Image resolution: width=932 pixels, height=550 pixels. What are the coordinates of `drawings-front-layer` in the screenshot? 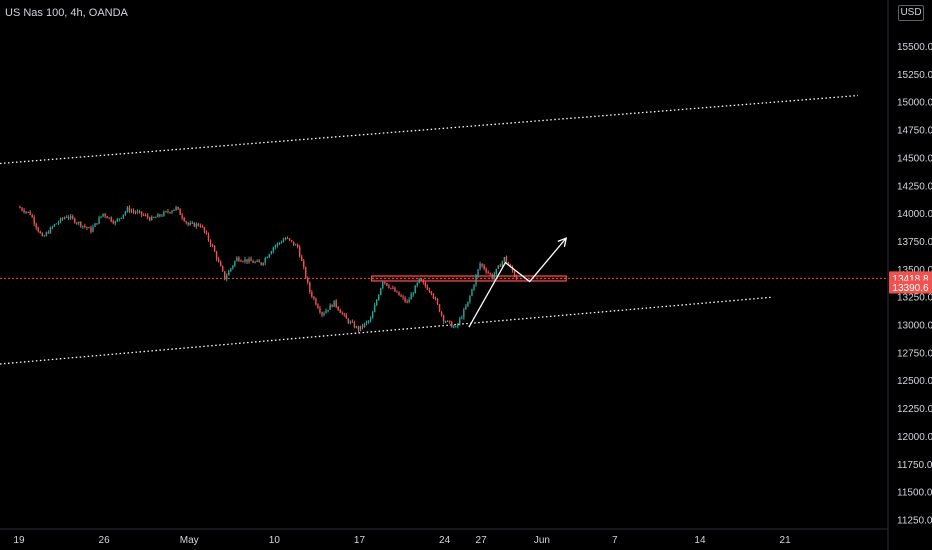 It's located at (518, 282).